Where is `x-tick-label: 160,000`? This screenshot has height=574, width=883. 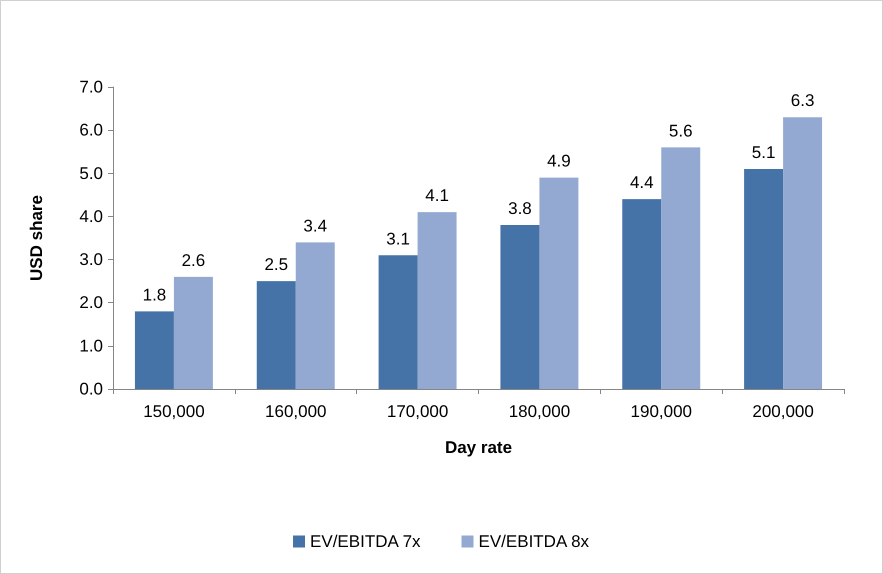 x-tick-label: 160,000 is located at coordinates (295, 411).